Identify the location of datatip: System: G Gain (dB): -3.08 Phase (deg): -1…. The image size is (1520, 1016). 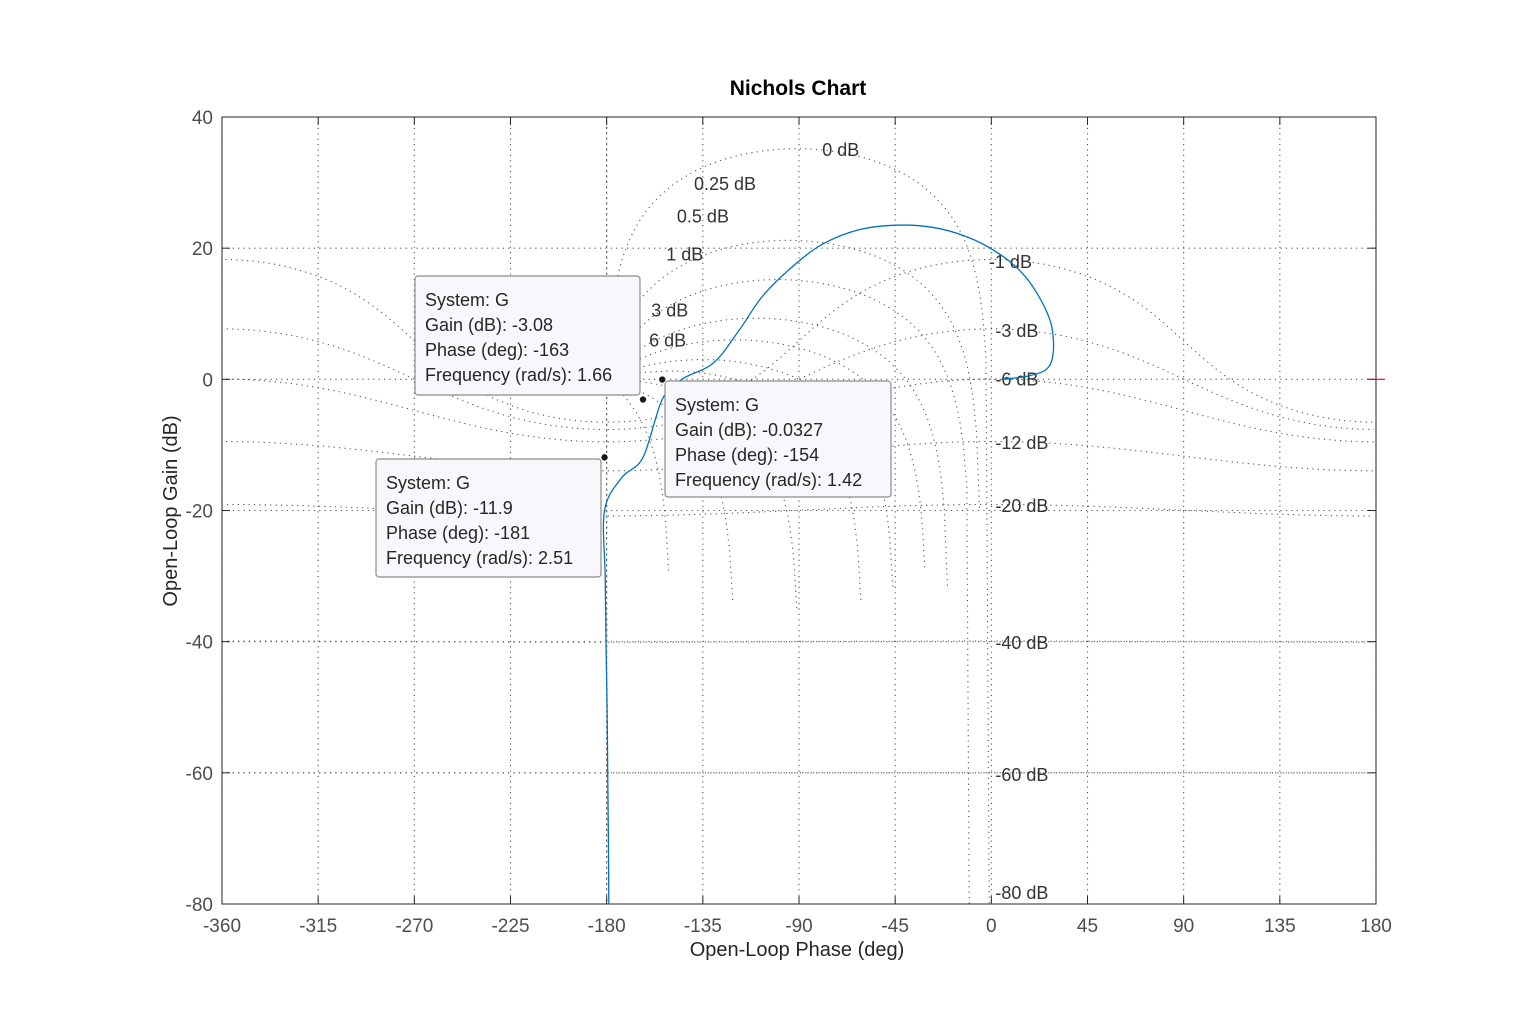
(530, 339).